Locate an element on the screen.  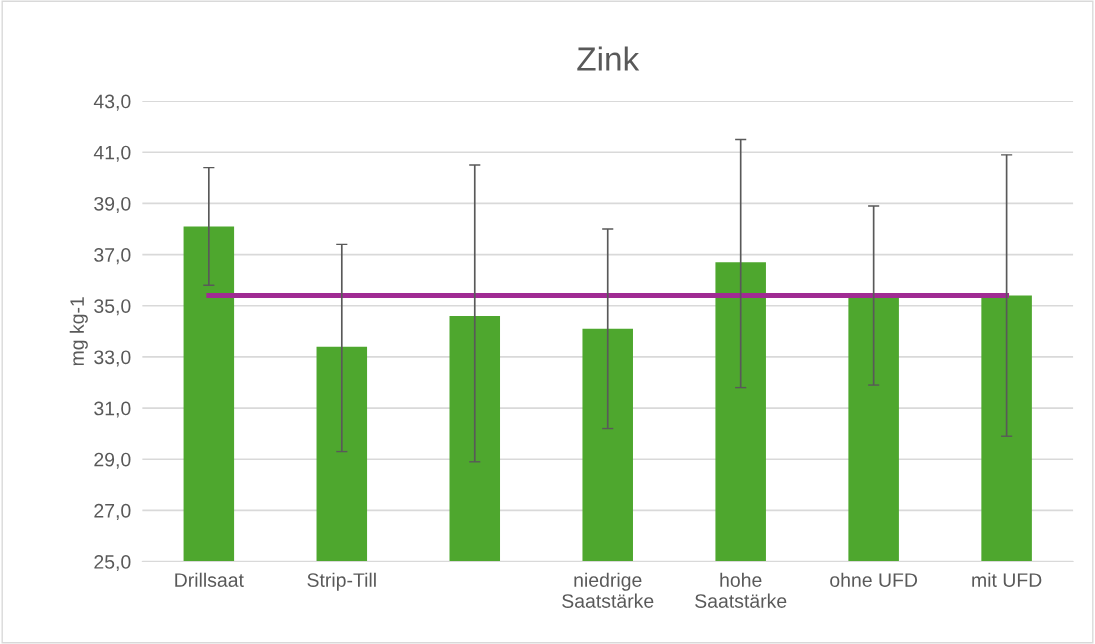
x-tick-label: Strip-Till is located at coordinates (341, 581).